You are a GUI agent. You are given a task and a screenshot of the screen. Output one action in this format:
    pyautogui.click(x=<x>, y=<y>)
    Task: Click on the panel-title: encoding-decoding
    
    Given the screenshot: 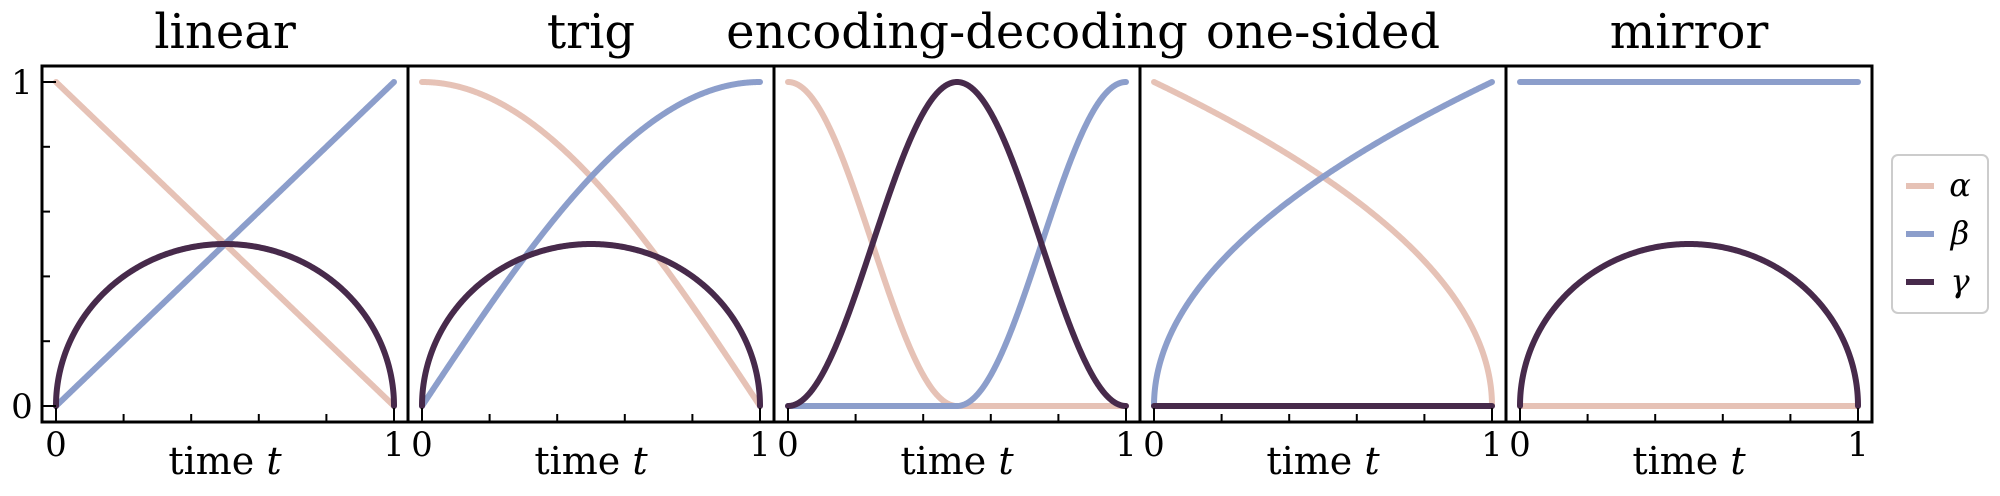 What is the action you would take?
    pyautogui.click(x=957, y=32)
    